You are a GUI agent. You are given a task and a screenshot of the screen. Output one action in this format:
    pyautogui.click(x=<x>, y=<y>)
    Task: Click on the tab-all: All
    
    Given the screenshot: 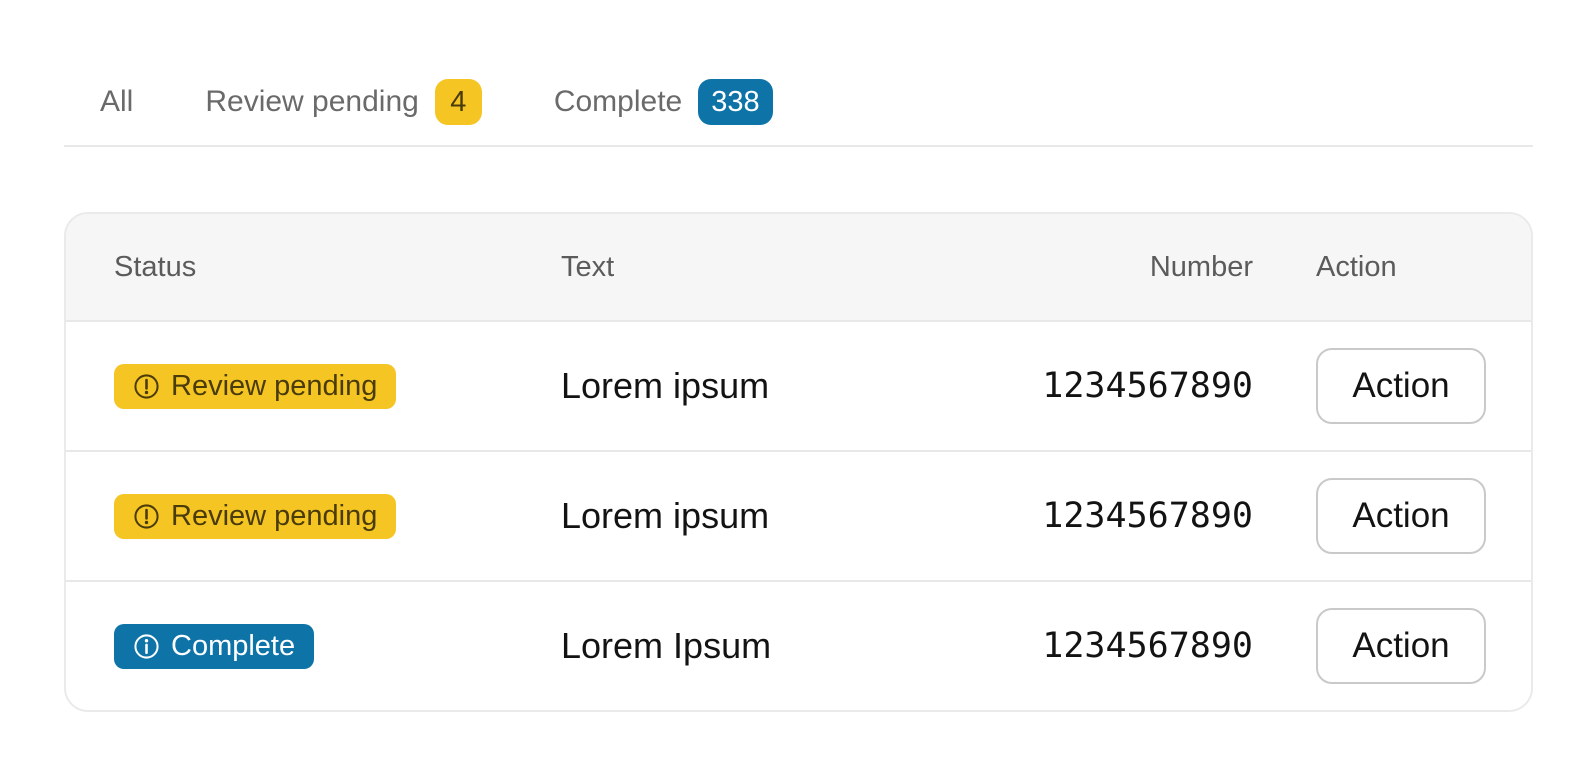 What is the action you would take?
    pyautogui.click(x=116, y=102)
    